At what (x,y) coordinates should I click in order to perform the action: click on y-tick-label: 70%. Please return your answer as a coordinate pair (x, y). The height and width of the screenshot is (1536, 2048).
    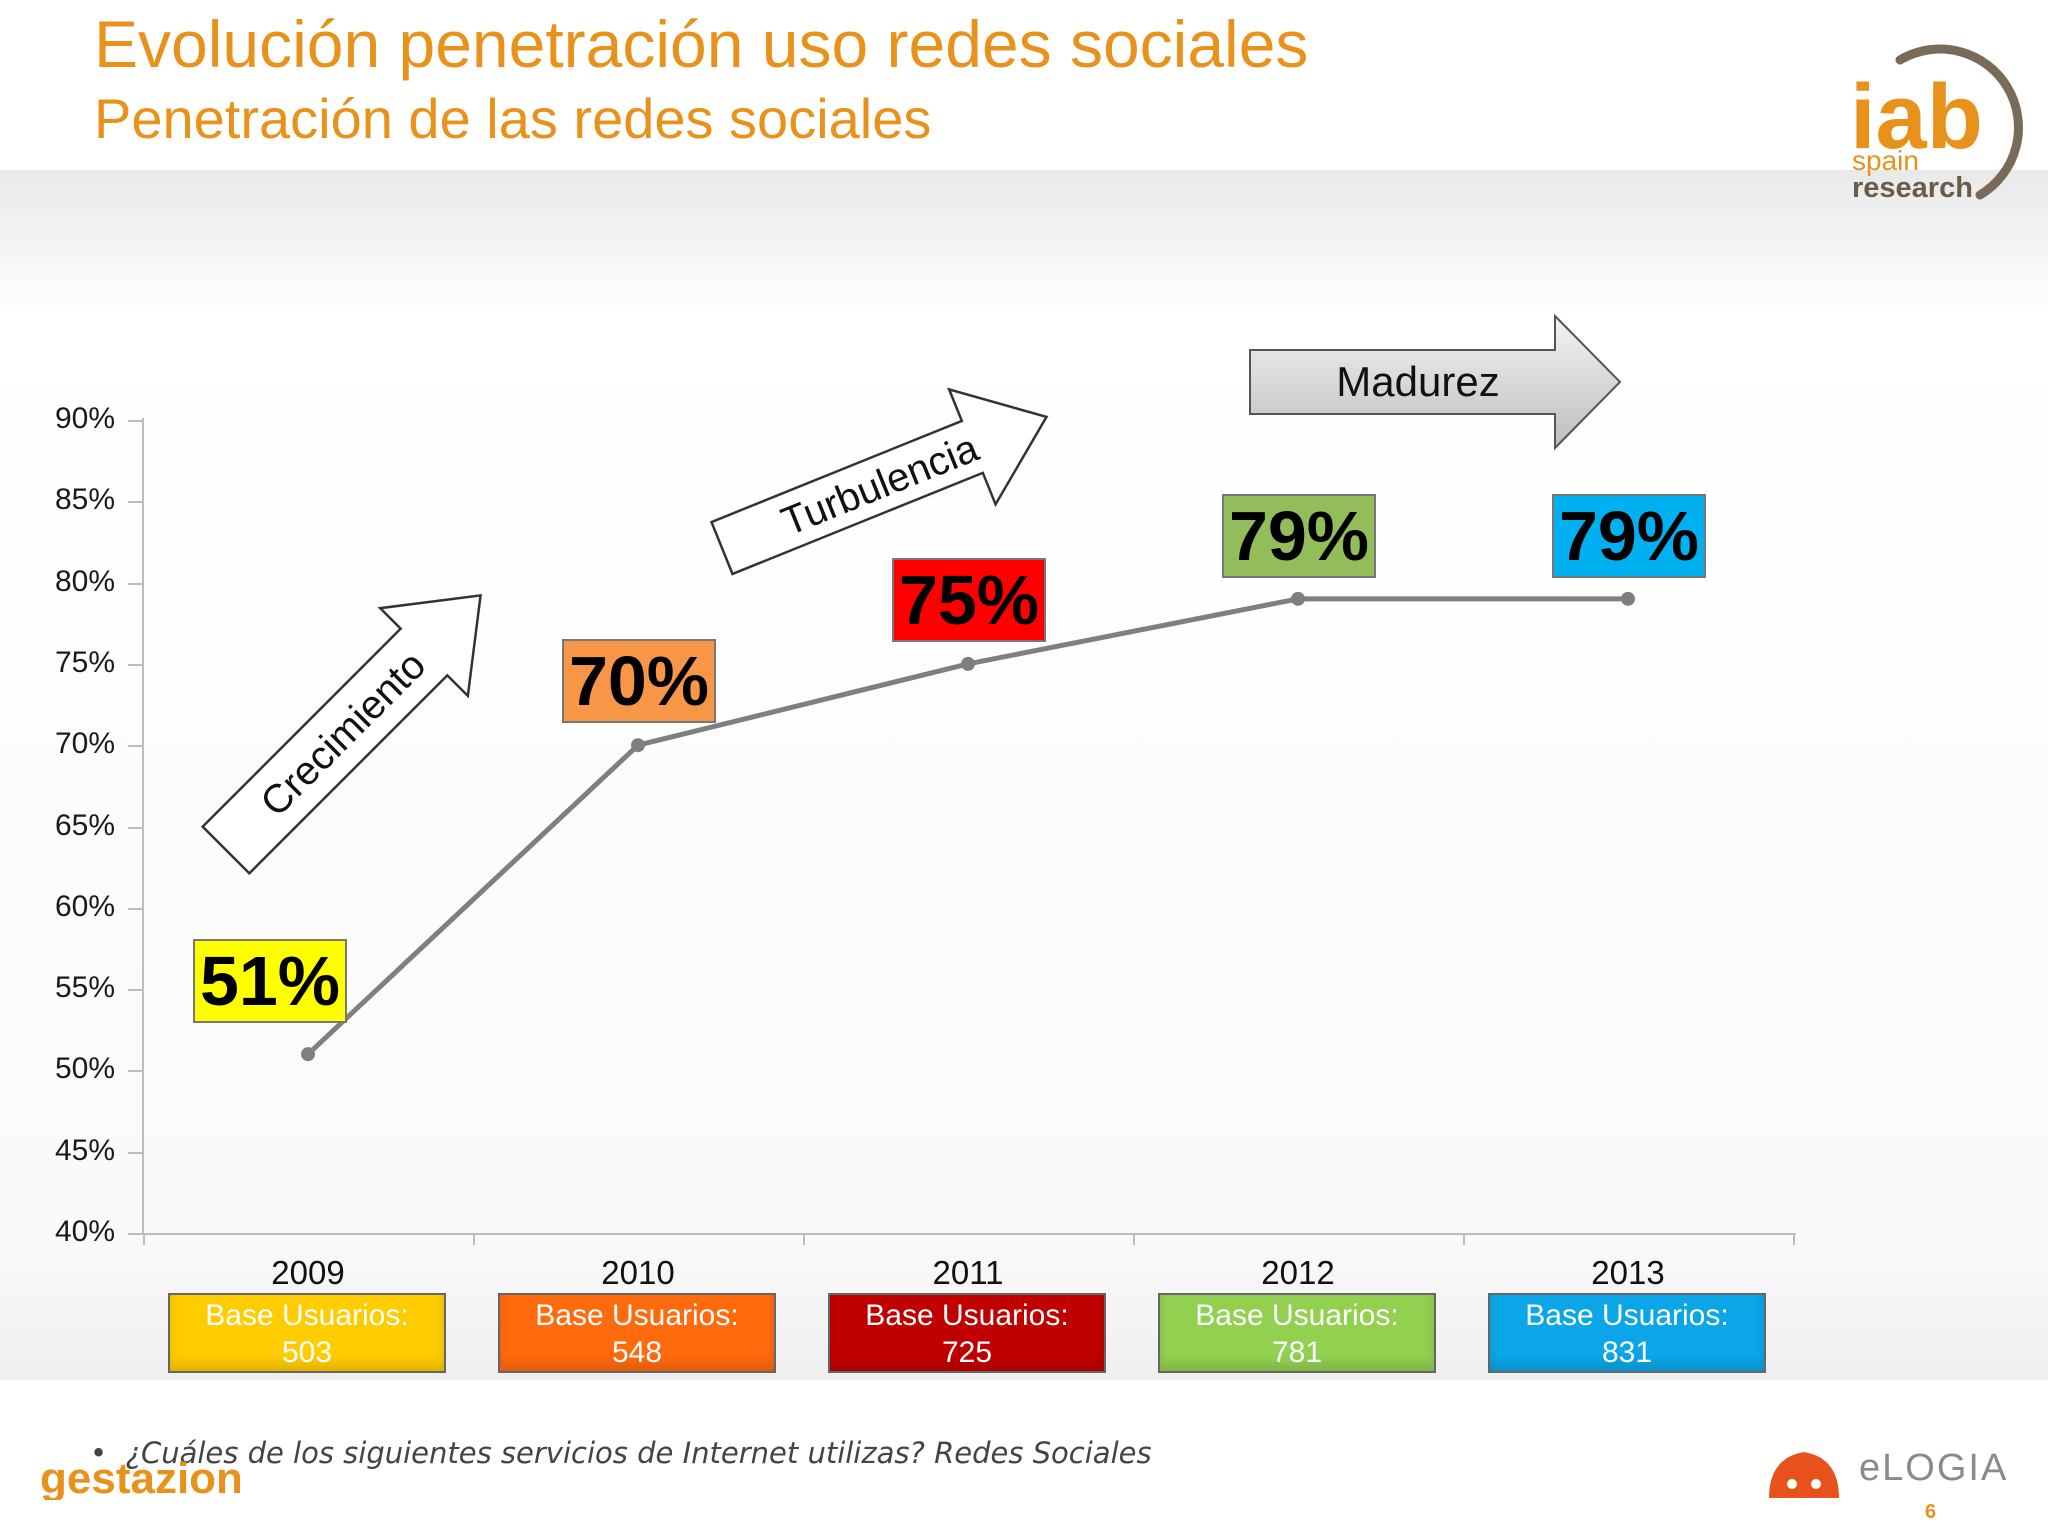
    Looking at the image, I should click on (84, 744).